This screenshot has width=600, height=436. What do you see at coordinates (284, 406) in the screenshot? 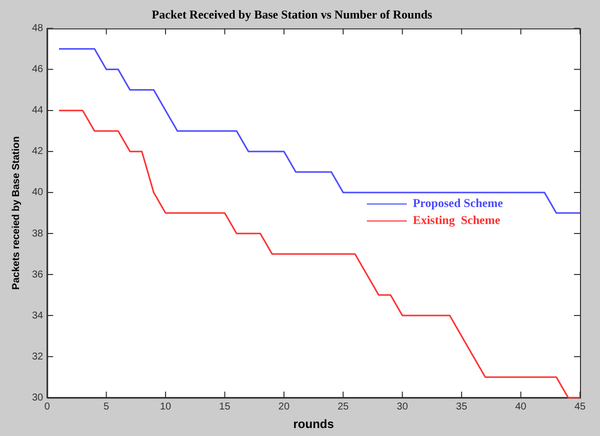
I see `x-tick-label: 20` at bounding box center [284, 406].